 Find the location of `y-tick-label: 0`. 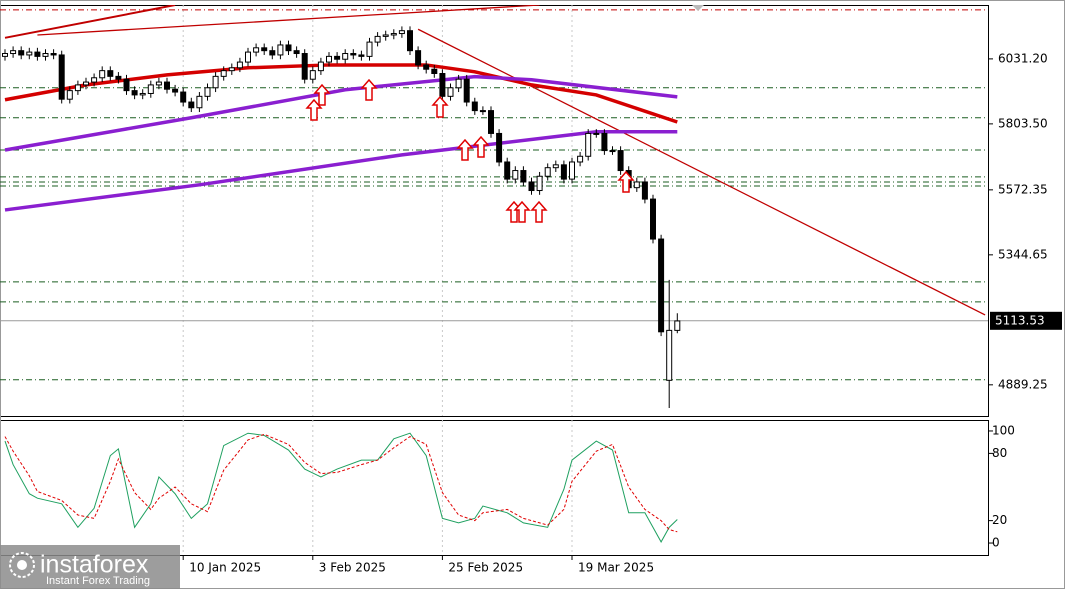

y-tick-label: 0 is located at coordinates (996, 543).